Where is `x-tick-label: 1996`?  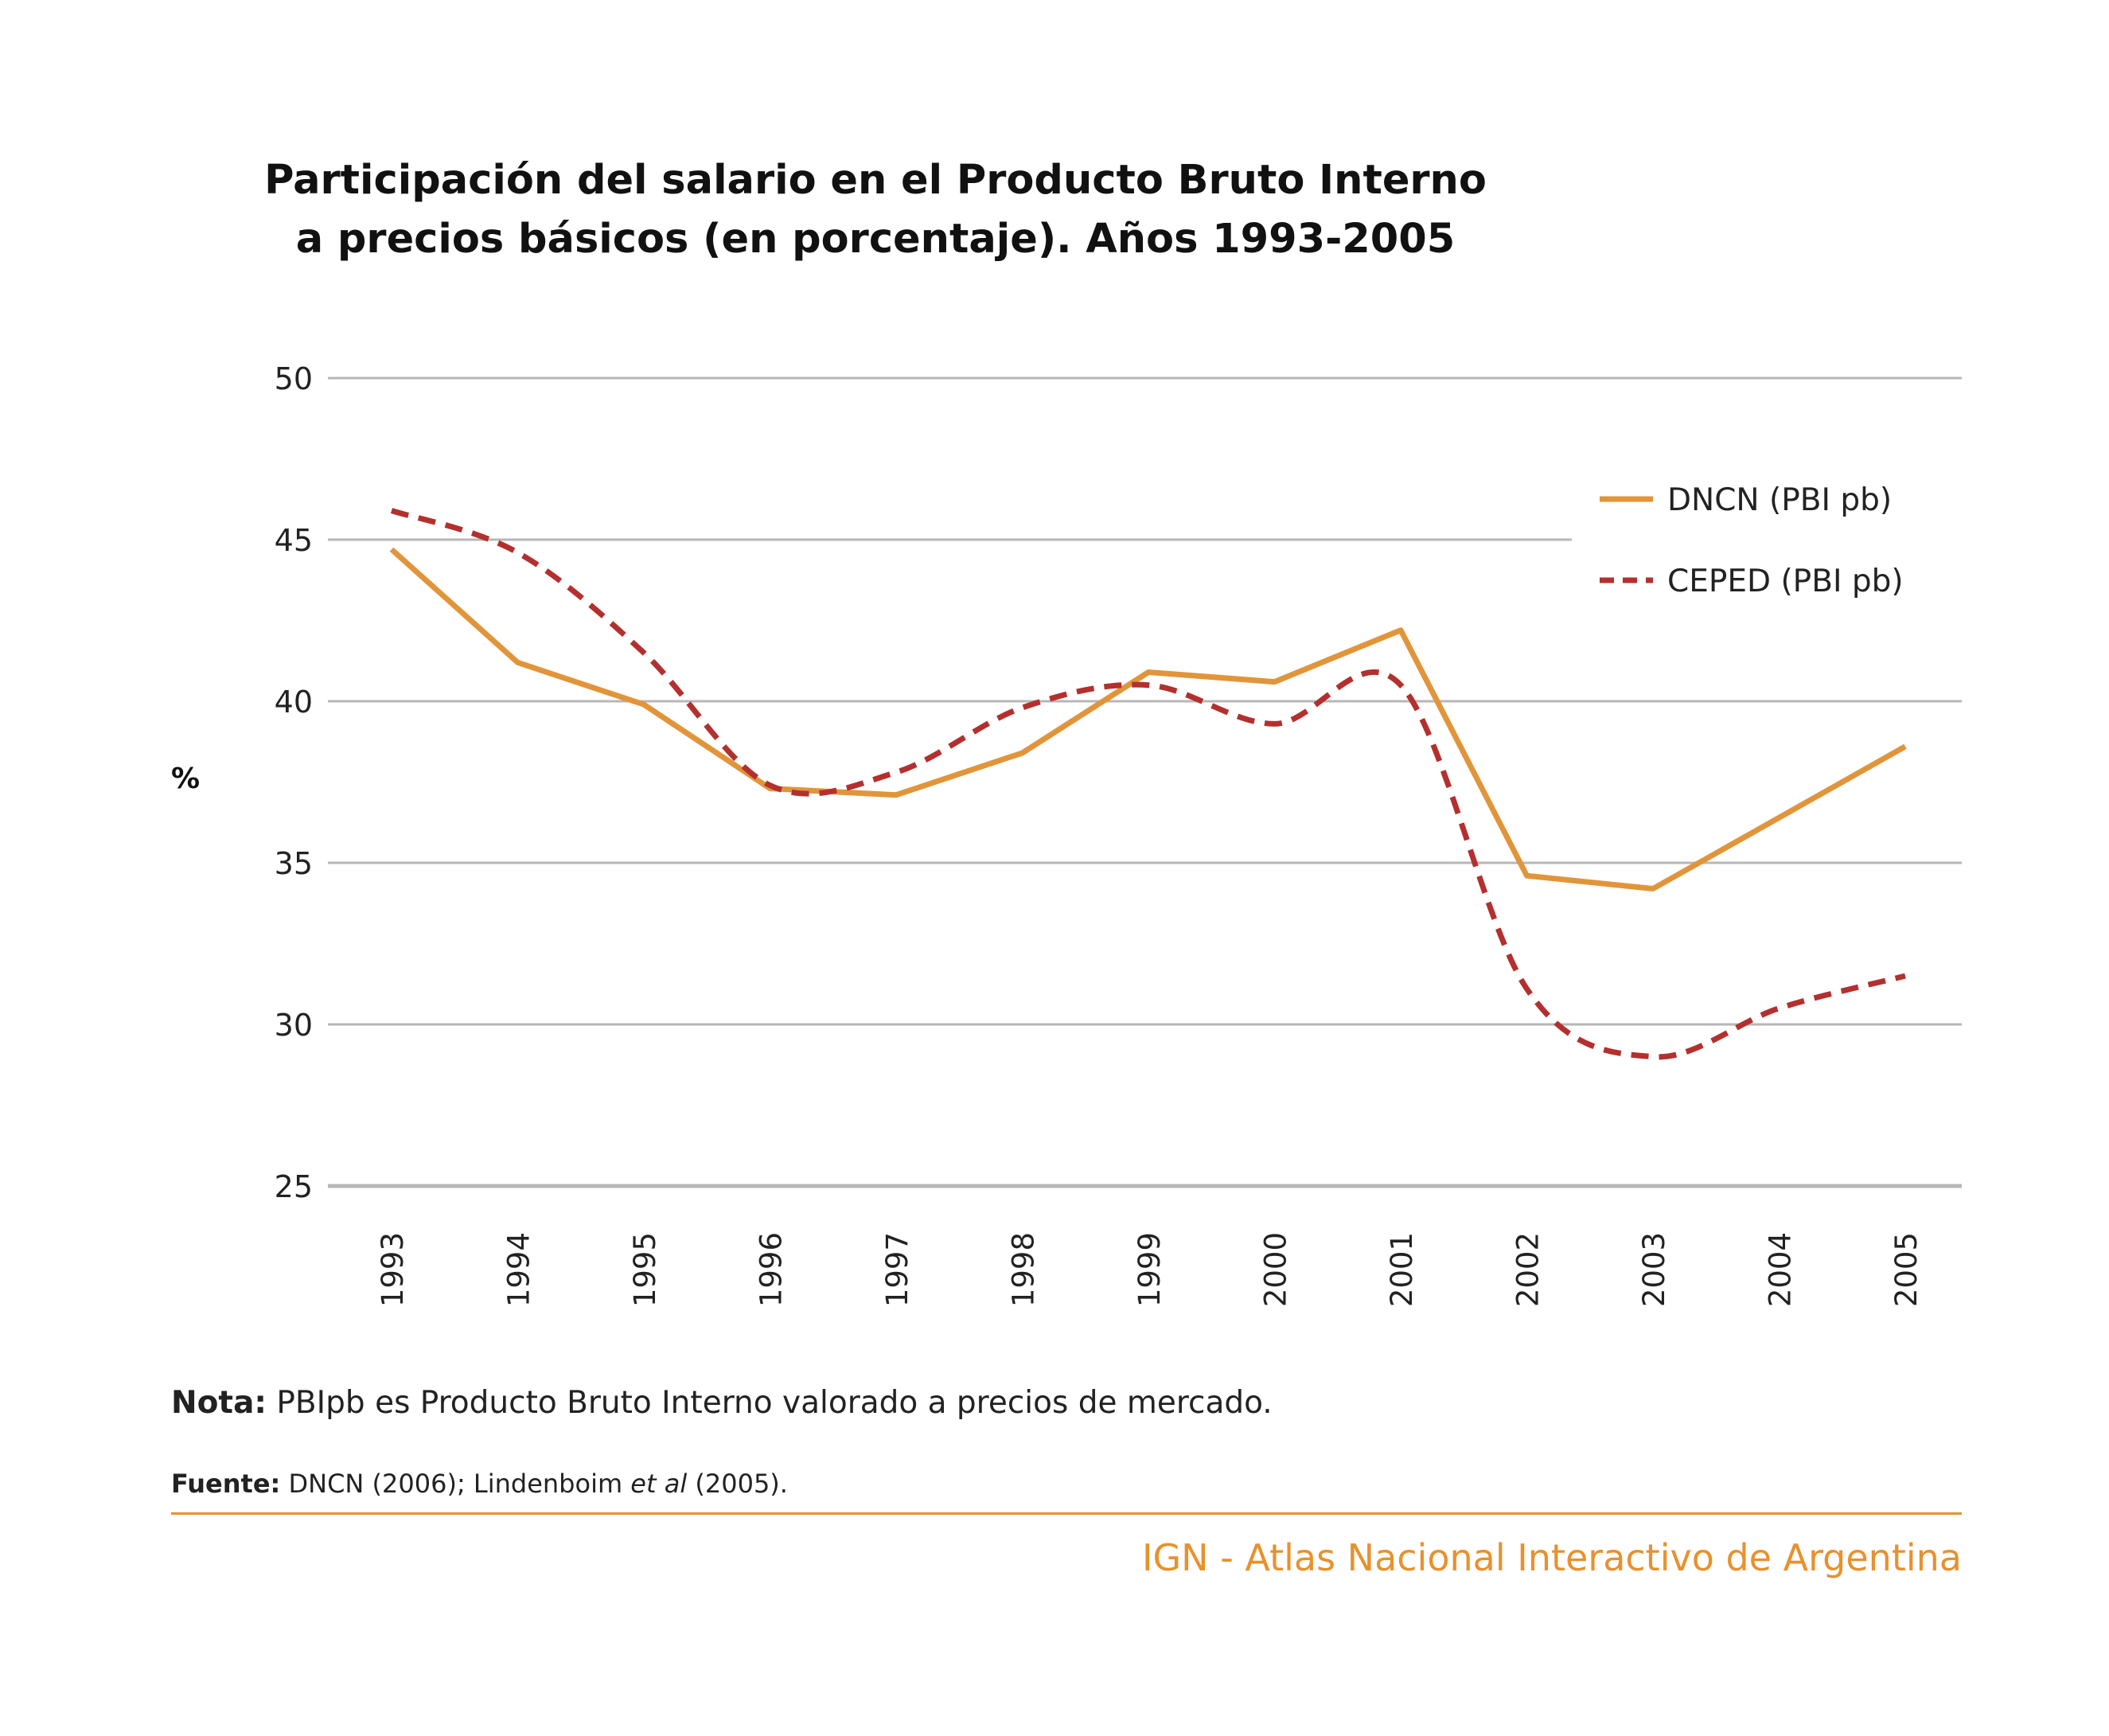 x-tick-label: 1996 is located at coordinates (771, 1269).